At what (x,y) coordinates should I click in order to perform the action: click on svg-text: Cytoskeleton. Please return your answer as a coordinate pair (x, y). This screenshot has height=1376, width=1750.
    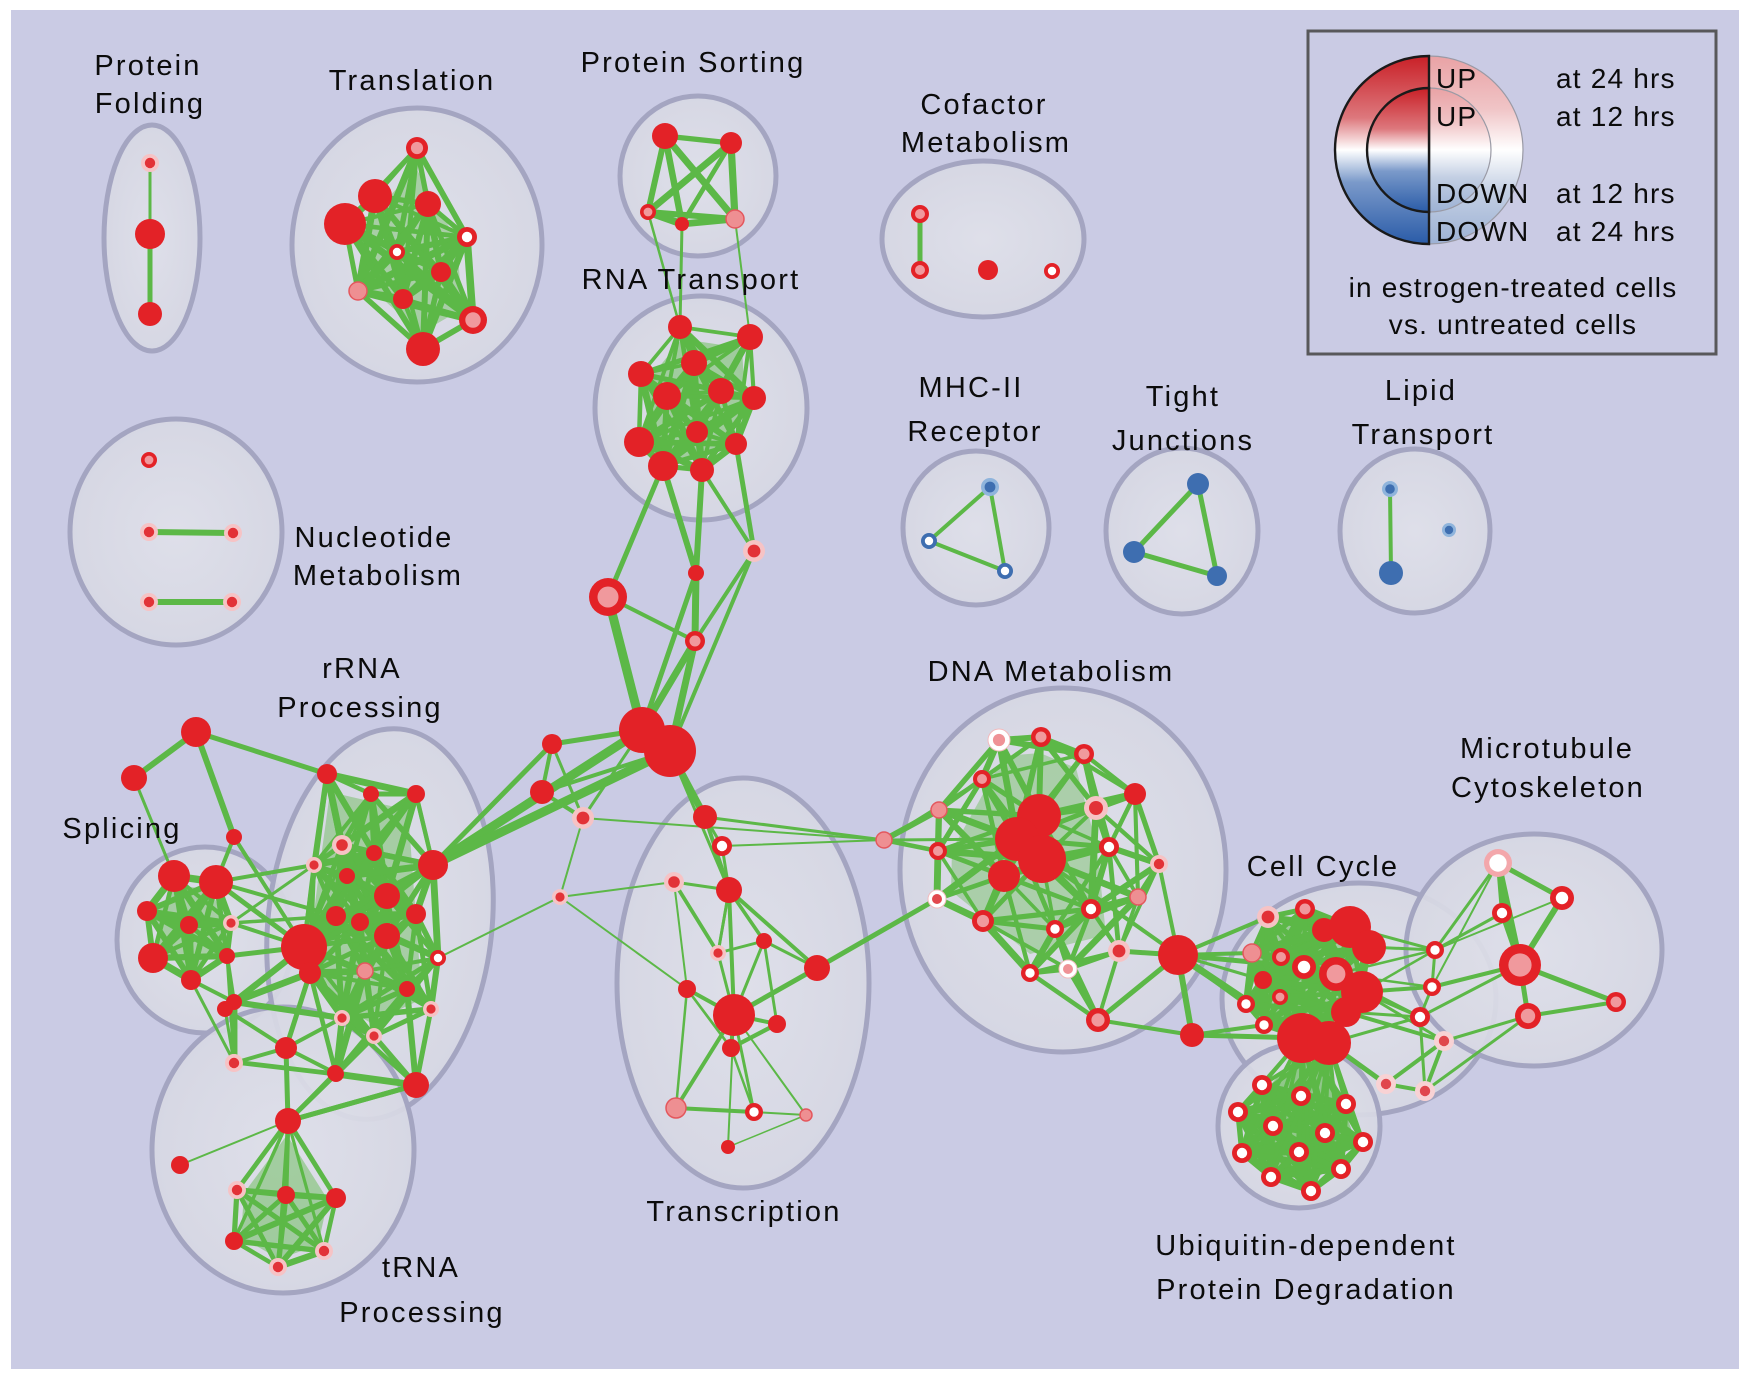
    Looking at the image, I should click on (1548, 788).